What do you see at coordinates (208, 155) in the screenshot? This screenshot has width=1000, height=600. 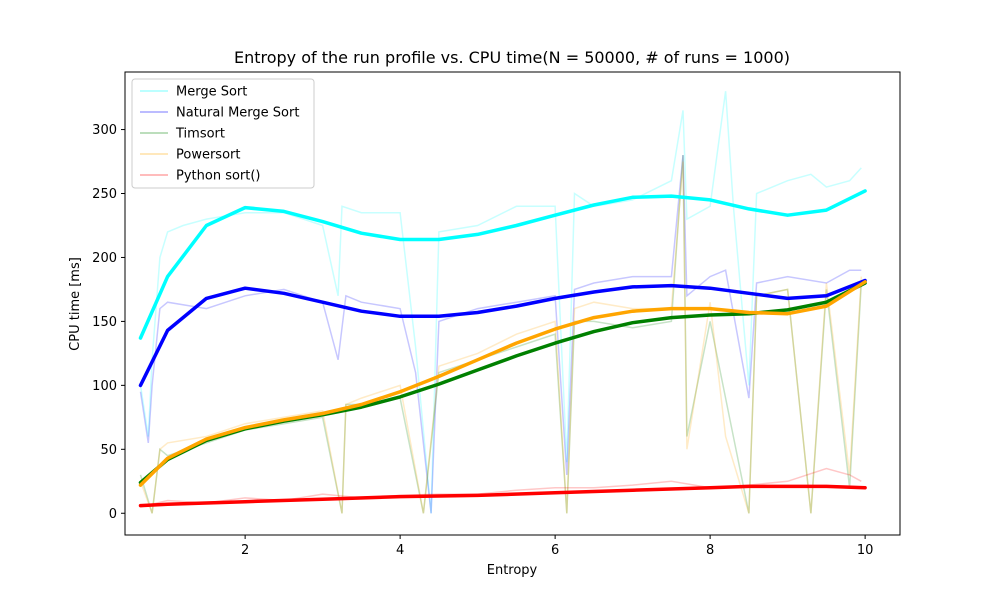 I see `legend-label: Powersort` at bounding box center [208, 155].